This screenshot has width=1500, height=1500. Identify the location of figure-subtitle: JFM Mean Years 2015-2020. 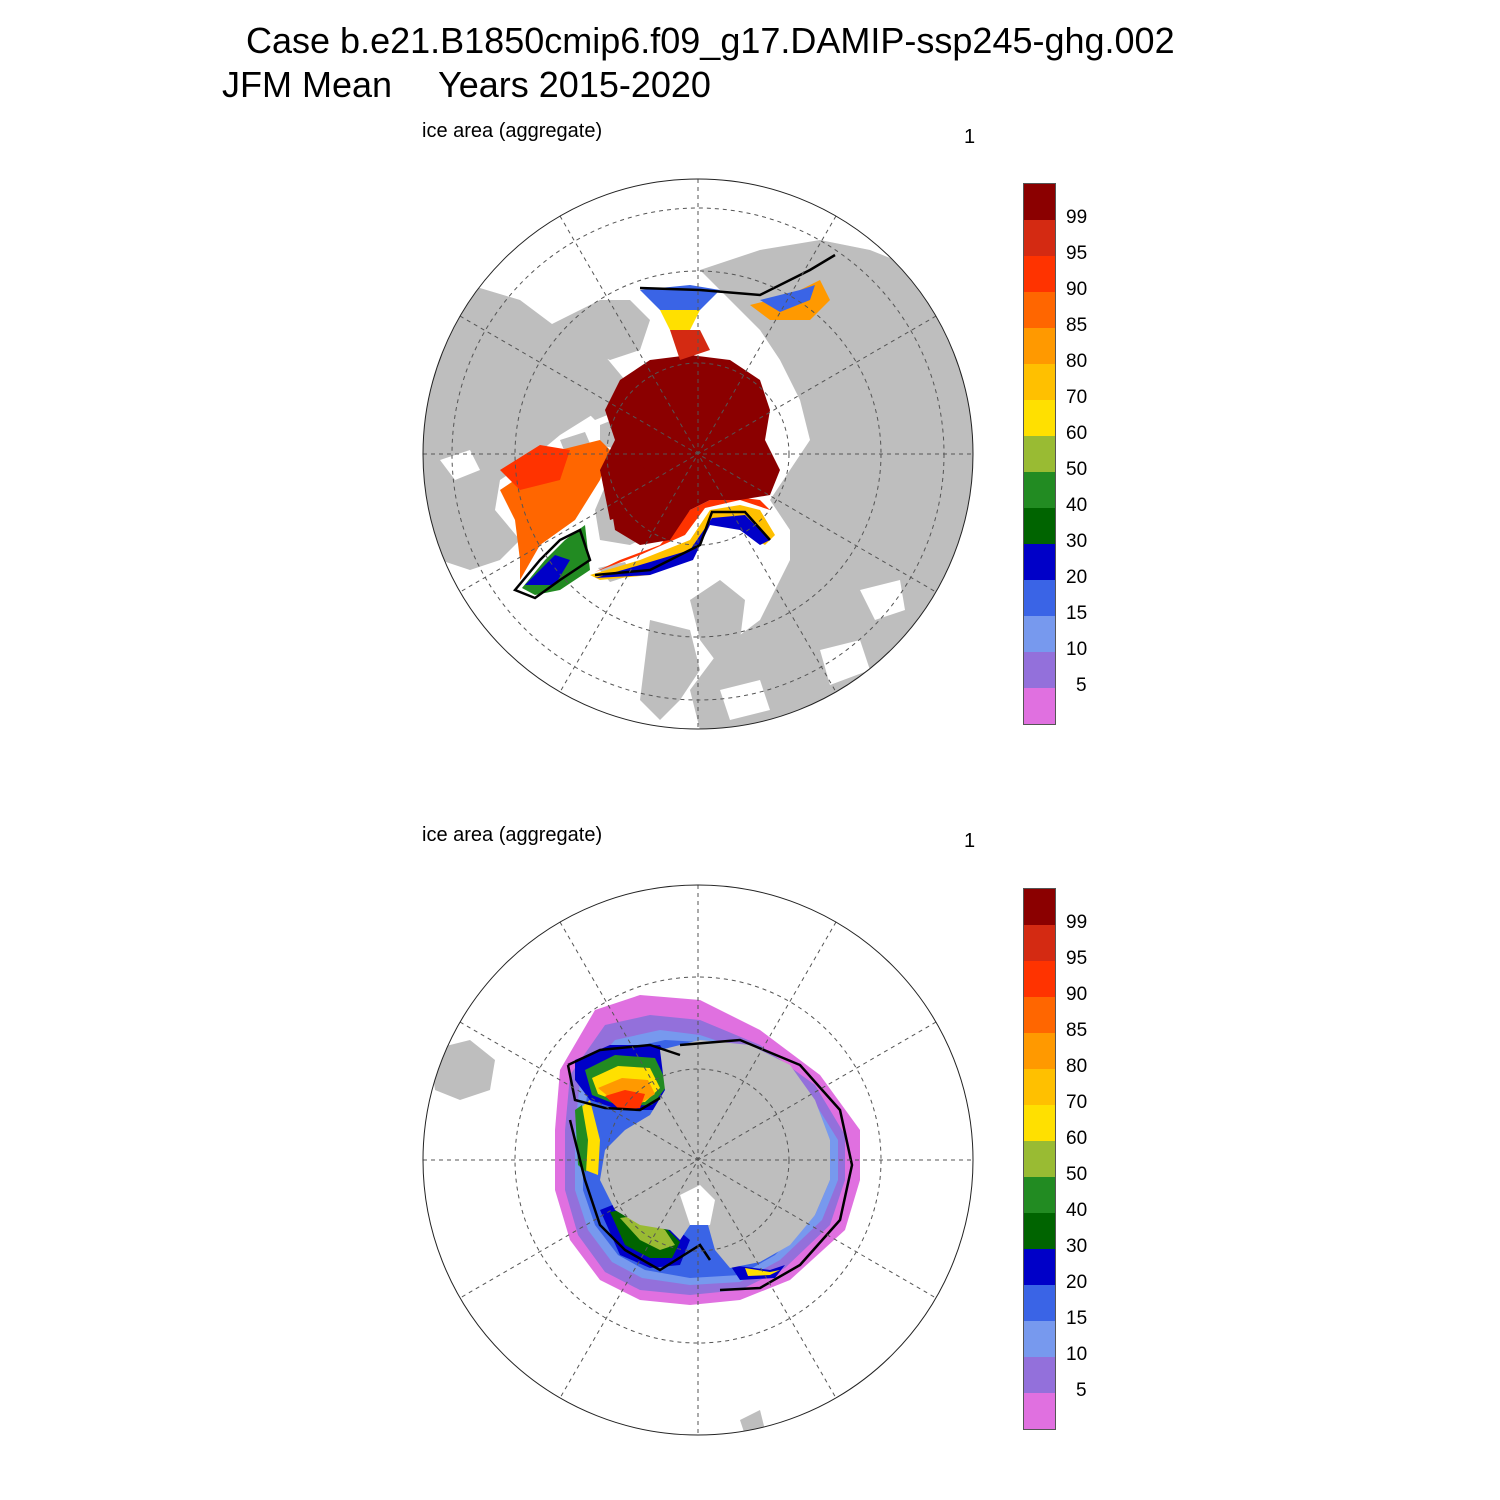
(466, 85).